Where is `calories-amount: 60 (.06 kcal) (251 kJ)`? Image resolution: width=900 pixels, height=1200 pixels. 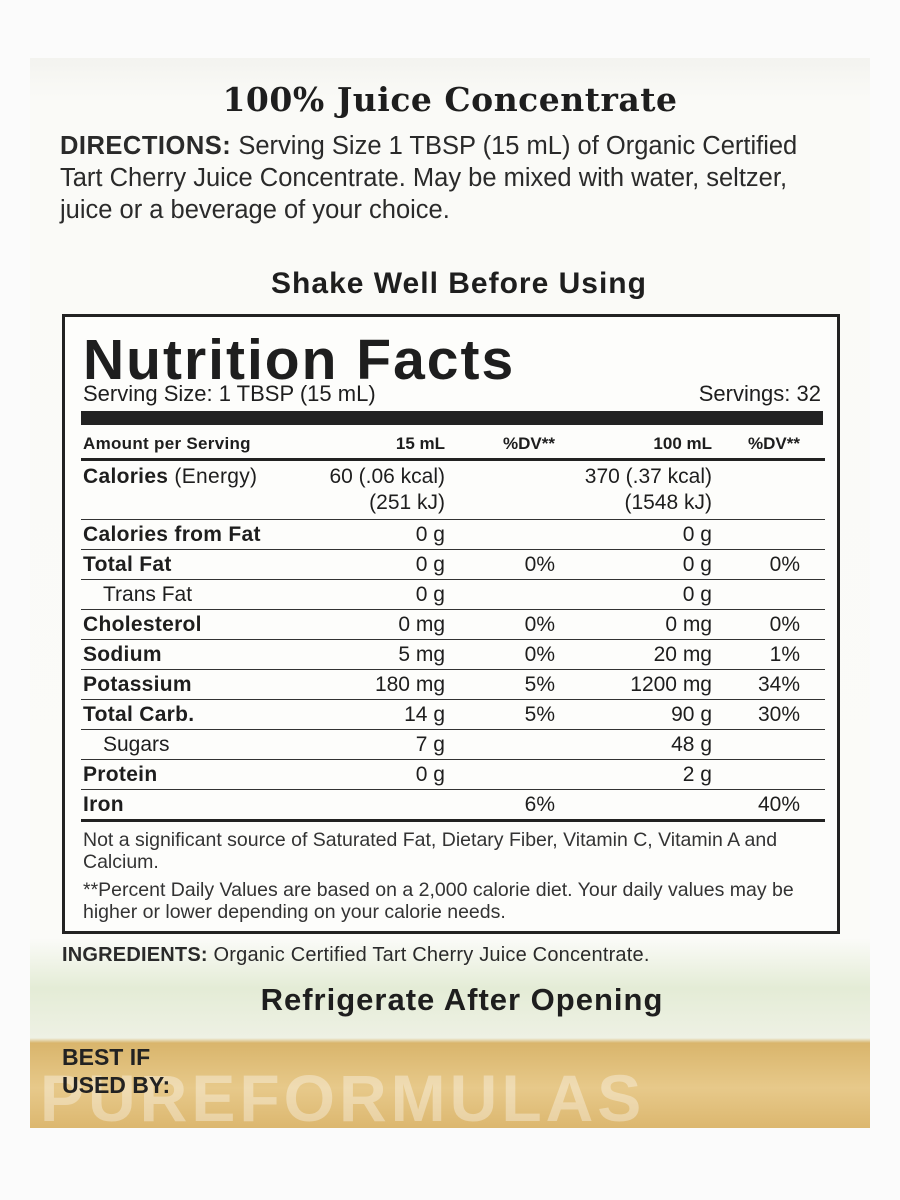 calories-amount: 60 (.06 kcal) (251 kJ) is located at coordinates (379, 490).